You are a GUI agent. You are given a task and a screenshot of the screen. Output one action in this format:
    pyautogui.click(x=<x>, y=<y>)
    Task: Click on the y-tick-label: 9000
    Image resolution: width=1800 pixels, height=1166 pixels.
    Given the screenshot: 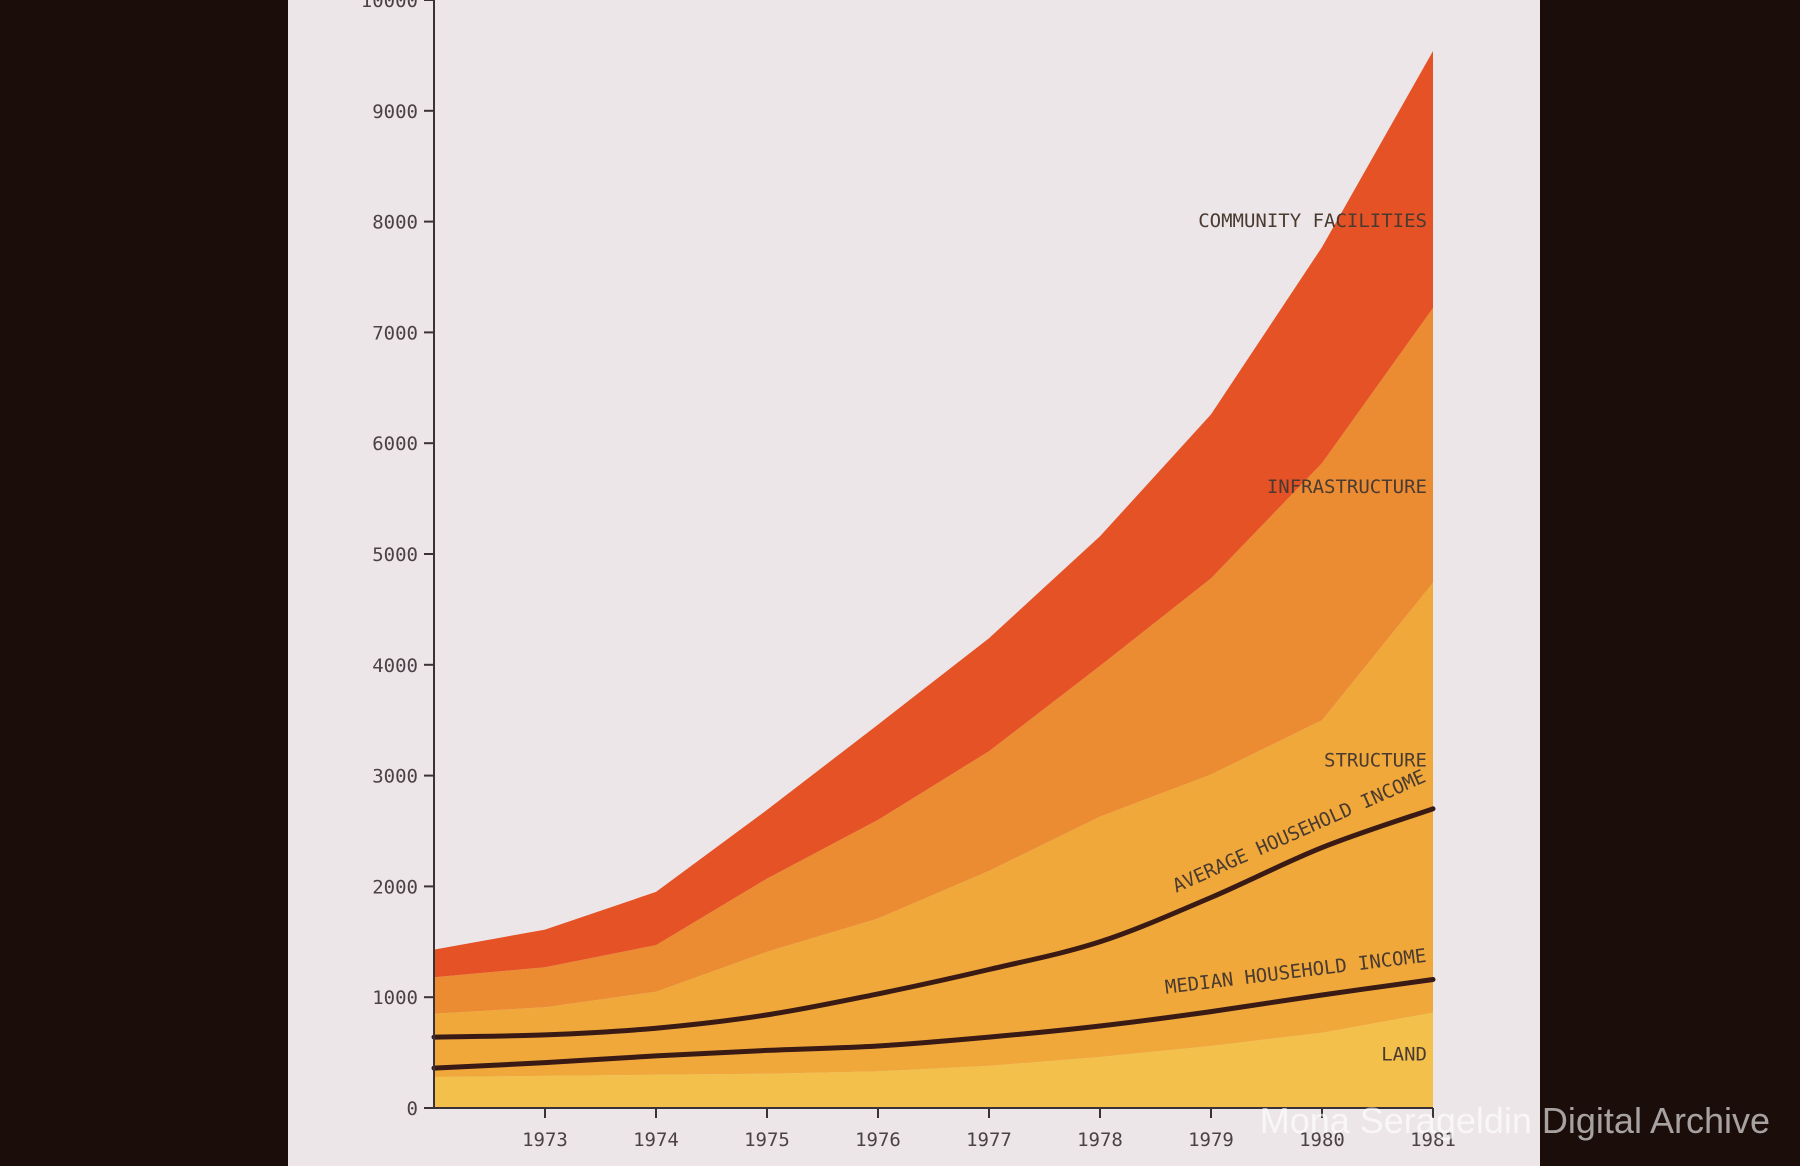 What is the action you would take?
    pyautogui.click(x=395, y=112)
    